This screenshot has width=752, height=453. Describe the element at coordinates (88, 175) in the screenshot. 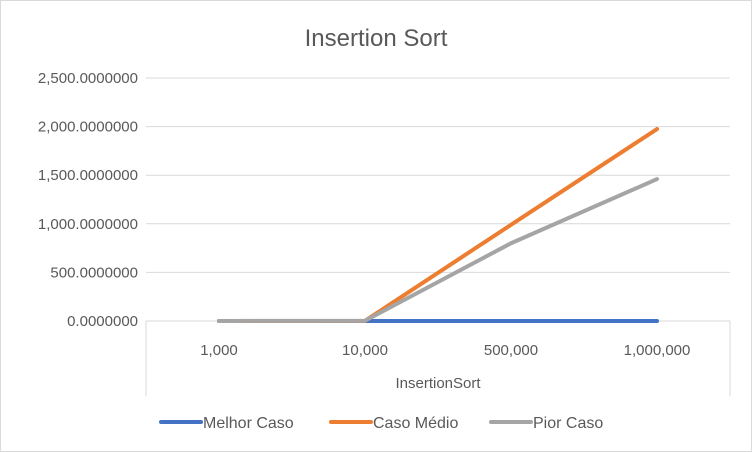

I see `y-tick-label: 1,500.0000000` at that location.